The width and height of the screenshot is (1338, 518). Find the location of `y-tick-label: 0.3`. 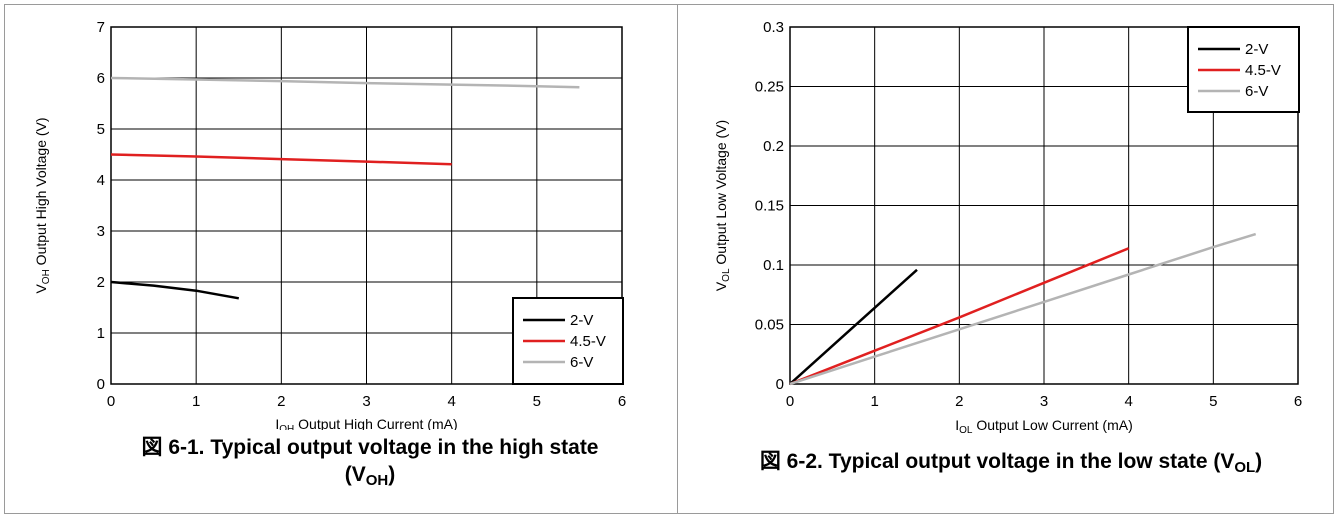

y-tick-label: 0.3 is located at coordinates (773, 27).